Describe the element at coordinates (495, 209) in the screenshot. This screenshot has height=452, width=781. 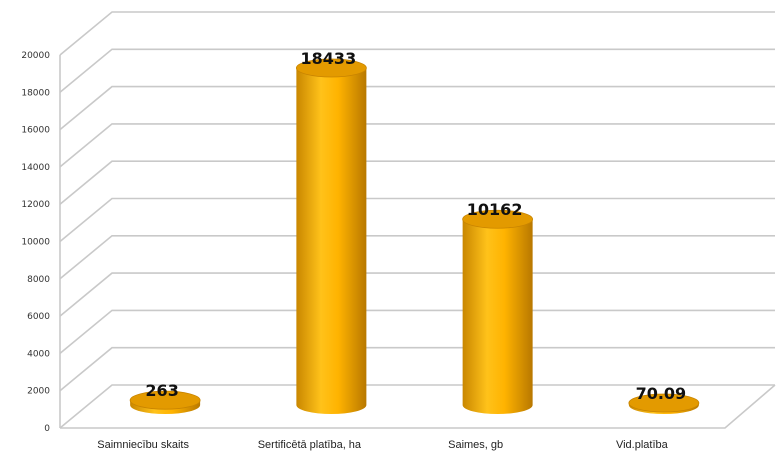
I see `data-label: 10162` at that location.